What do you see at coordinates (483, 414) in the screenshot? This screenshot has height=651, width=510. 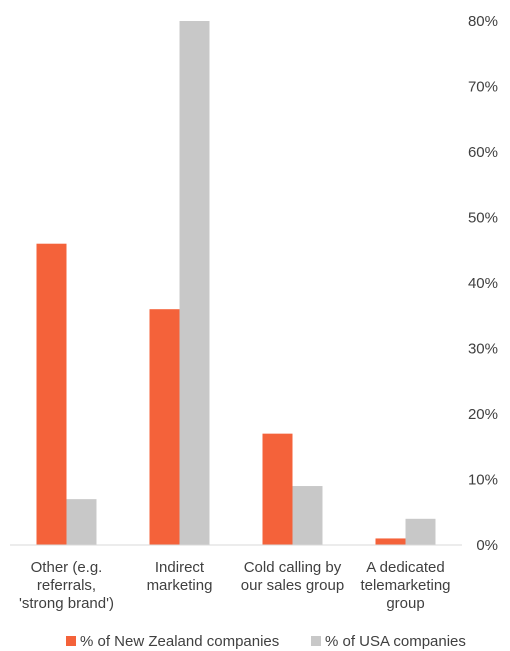 I see `y-tick-label: 20%` at bounding box center [483, 414].